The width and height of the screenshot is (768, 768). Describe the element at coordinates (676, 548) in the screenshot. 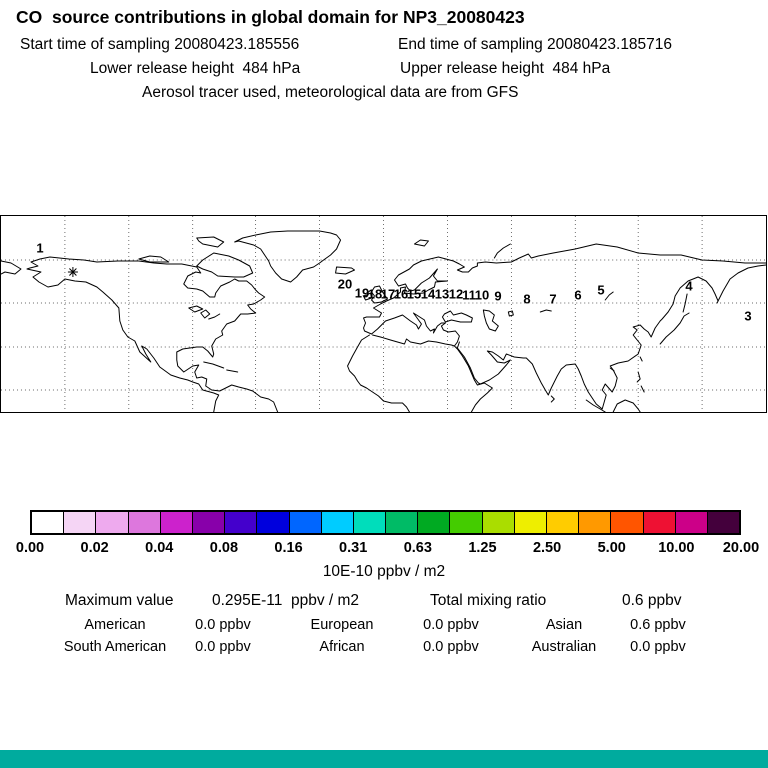

I see `colorbar-tick-label: 10.00` at that location.